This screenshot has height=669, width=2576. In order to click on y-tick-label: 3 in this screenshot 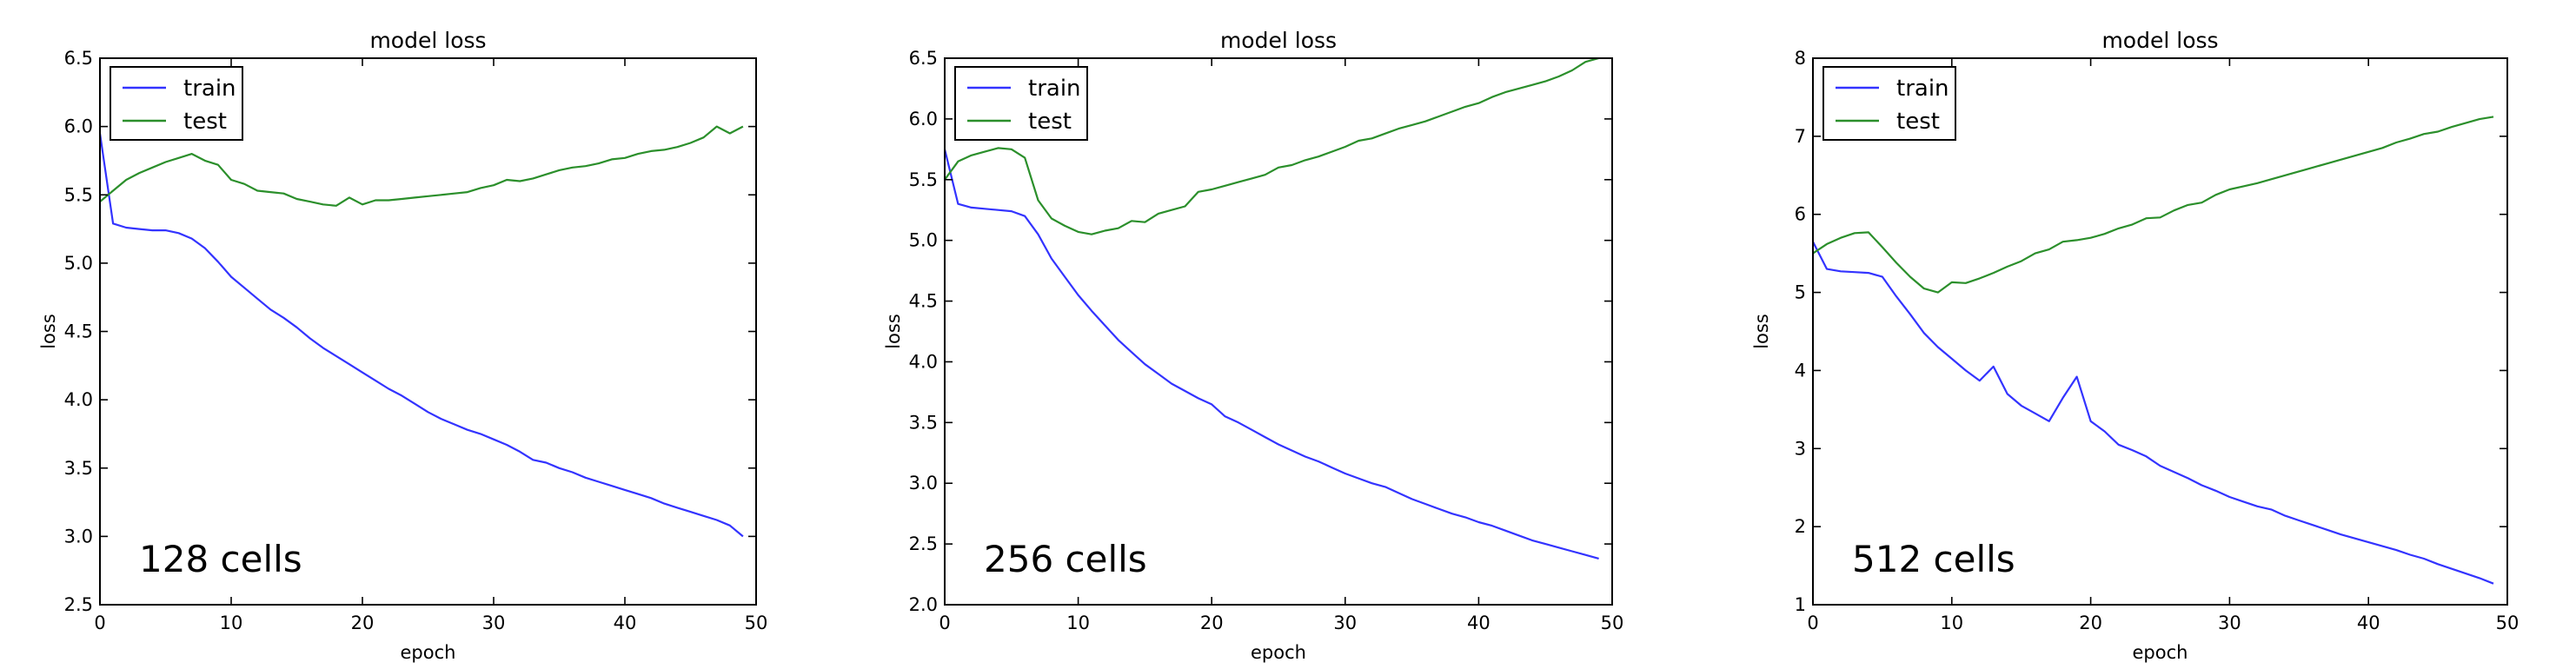, I will do `click(1801, 448)`.